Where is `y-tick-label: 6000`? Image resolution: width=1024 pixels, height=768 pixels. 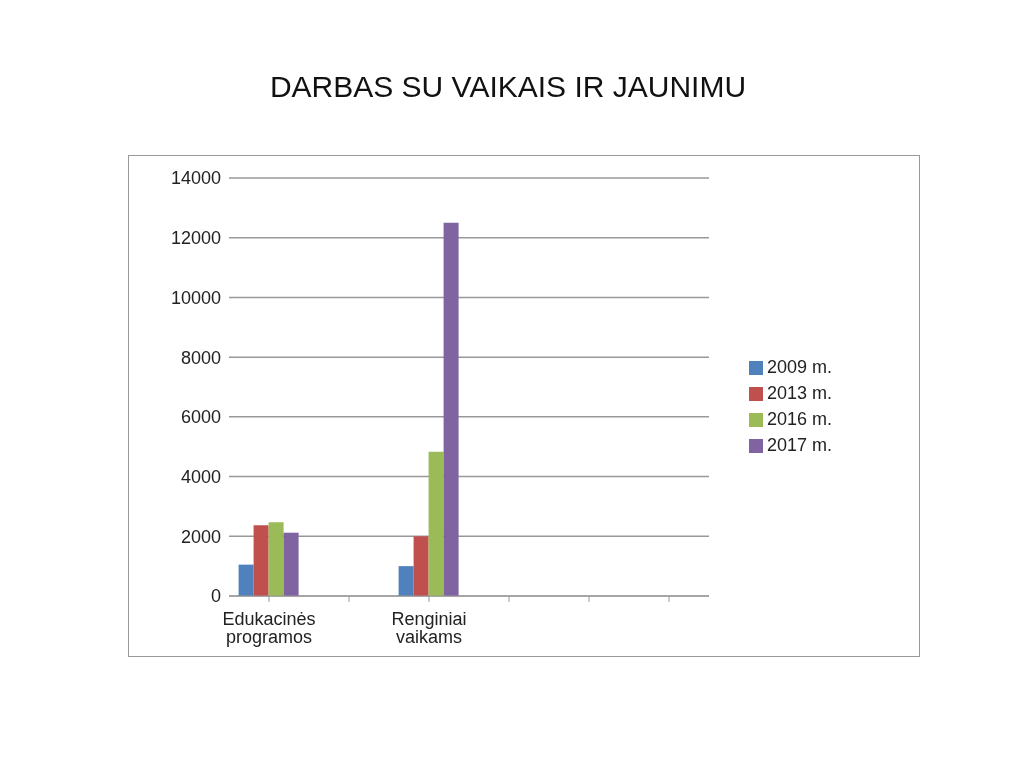
y-tick-label: 6000 is located at coordinates (200, 417).